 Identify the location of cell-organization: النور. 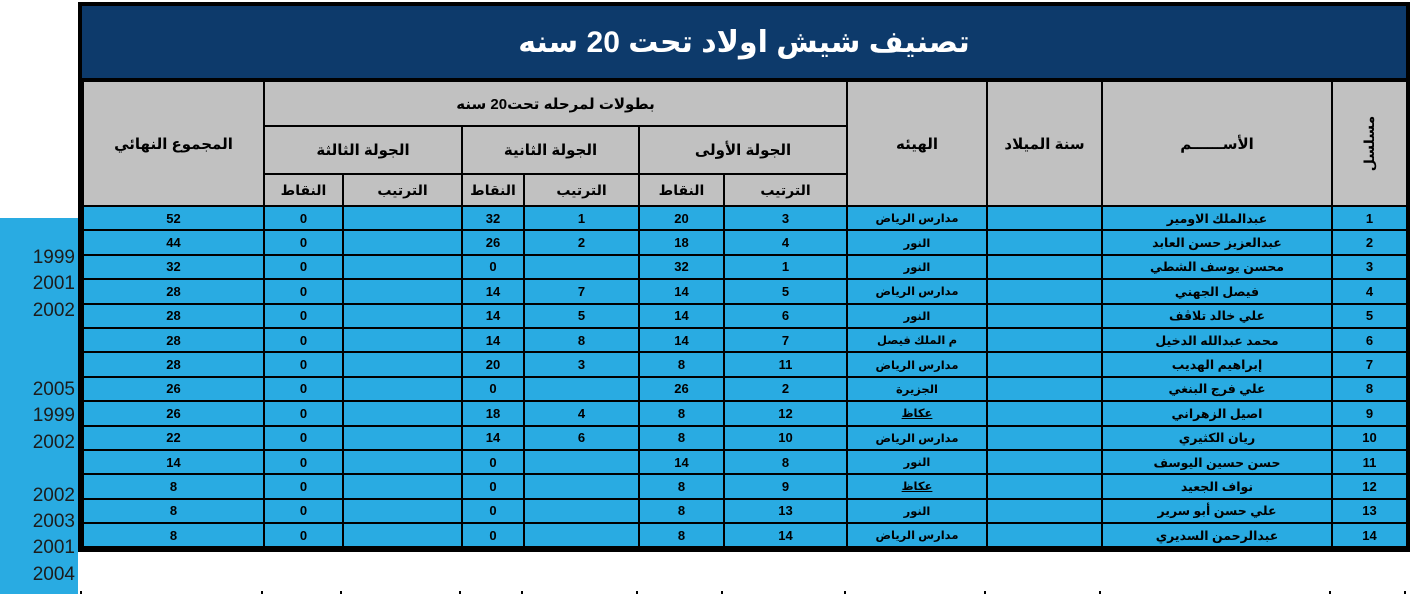
(917, 315).